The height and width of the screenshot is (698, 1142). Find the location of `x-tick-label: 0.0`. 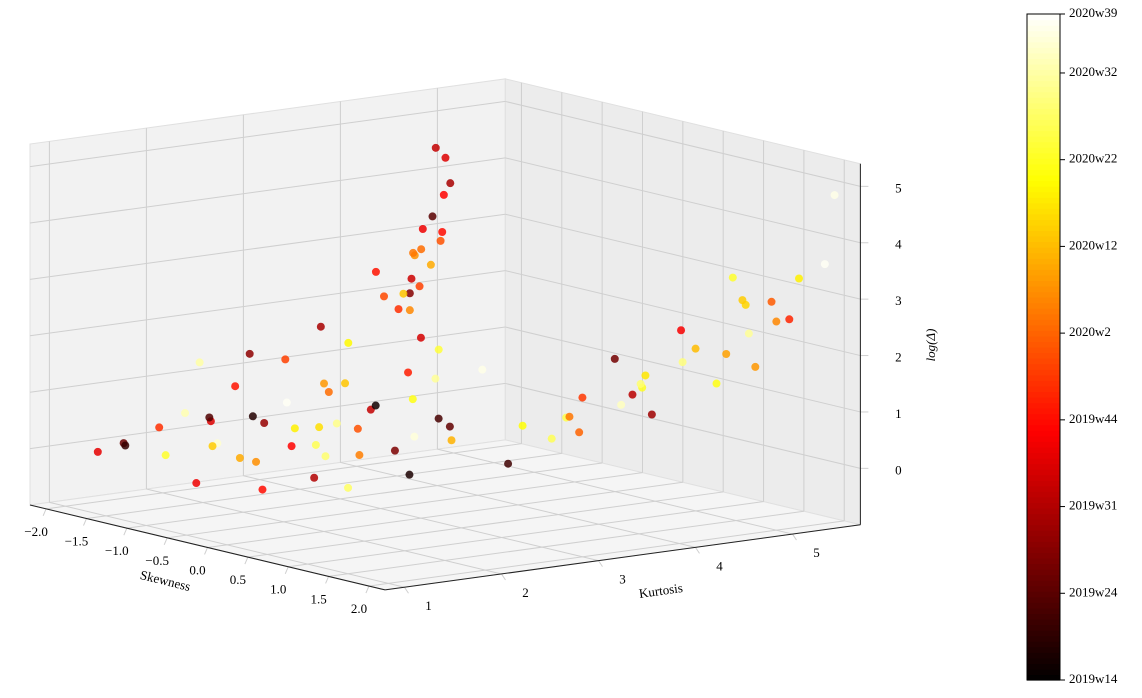

x-tick-label: 0.0 is located at coordinates (197, 569).